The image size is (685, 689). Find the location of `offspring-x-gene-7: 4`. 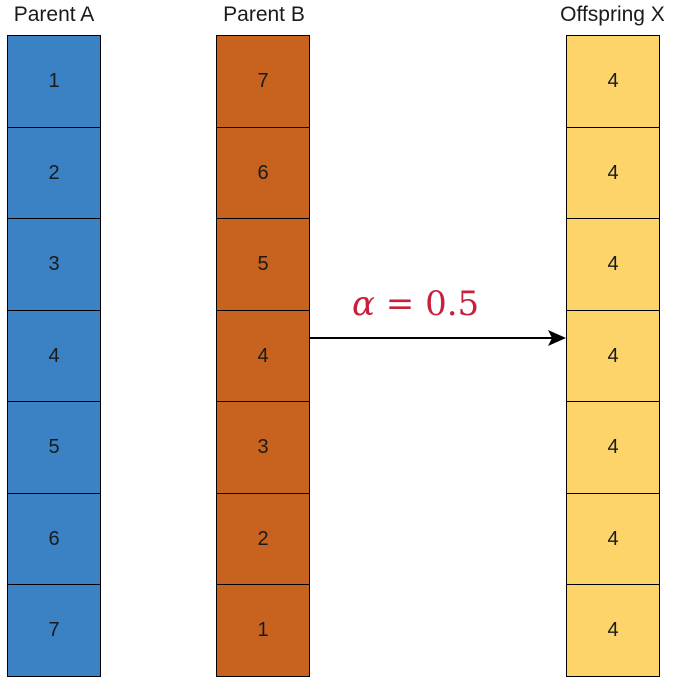

offspring-x-gene-7: 4 is located at coordinates (613, 630).